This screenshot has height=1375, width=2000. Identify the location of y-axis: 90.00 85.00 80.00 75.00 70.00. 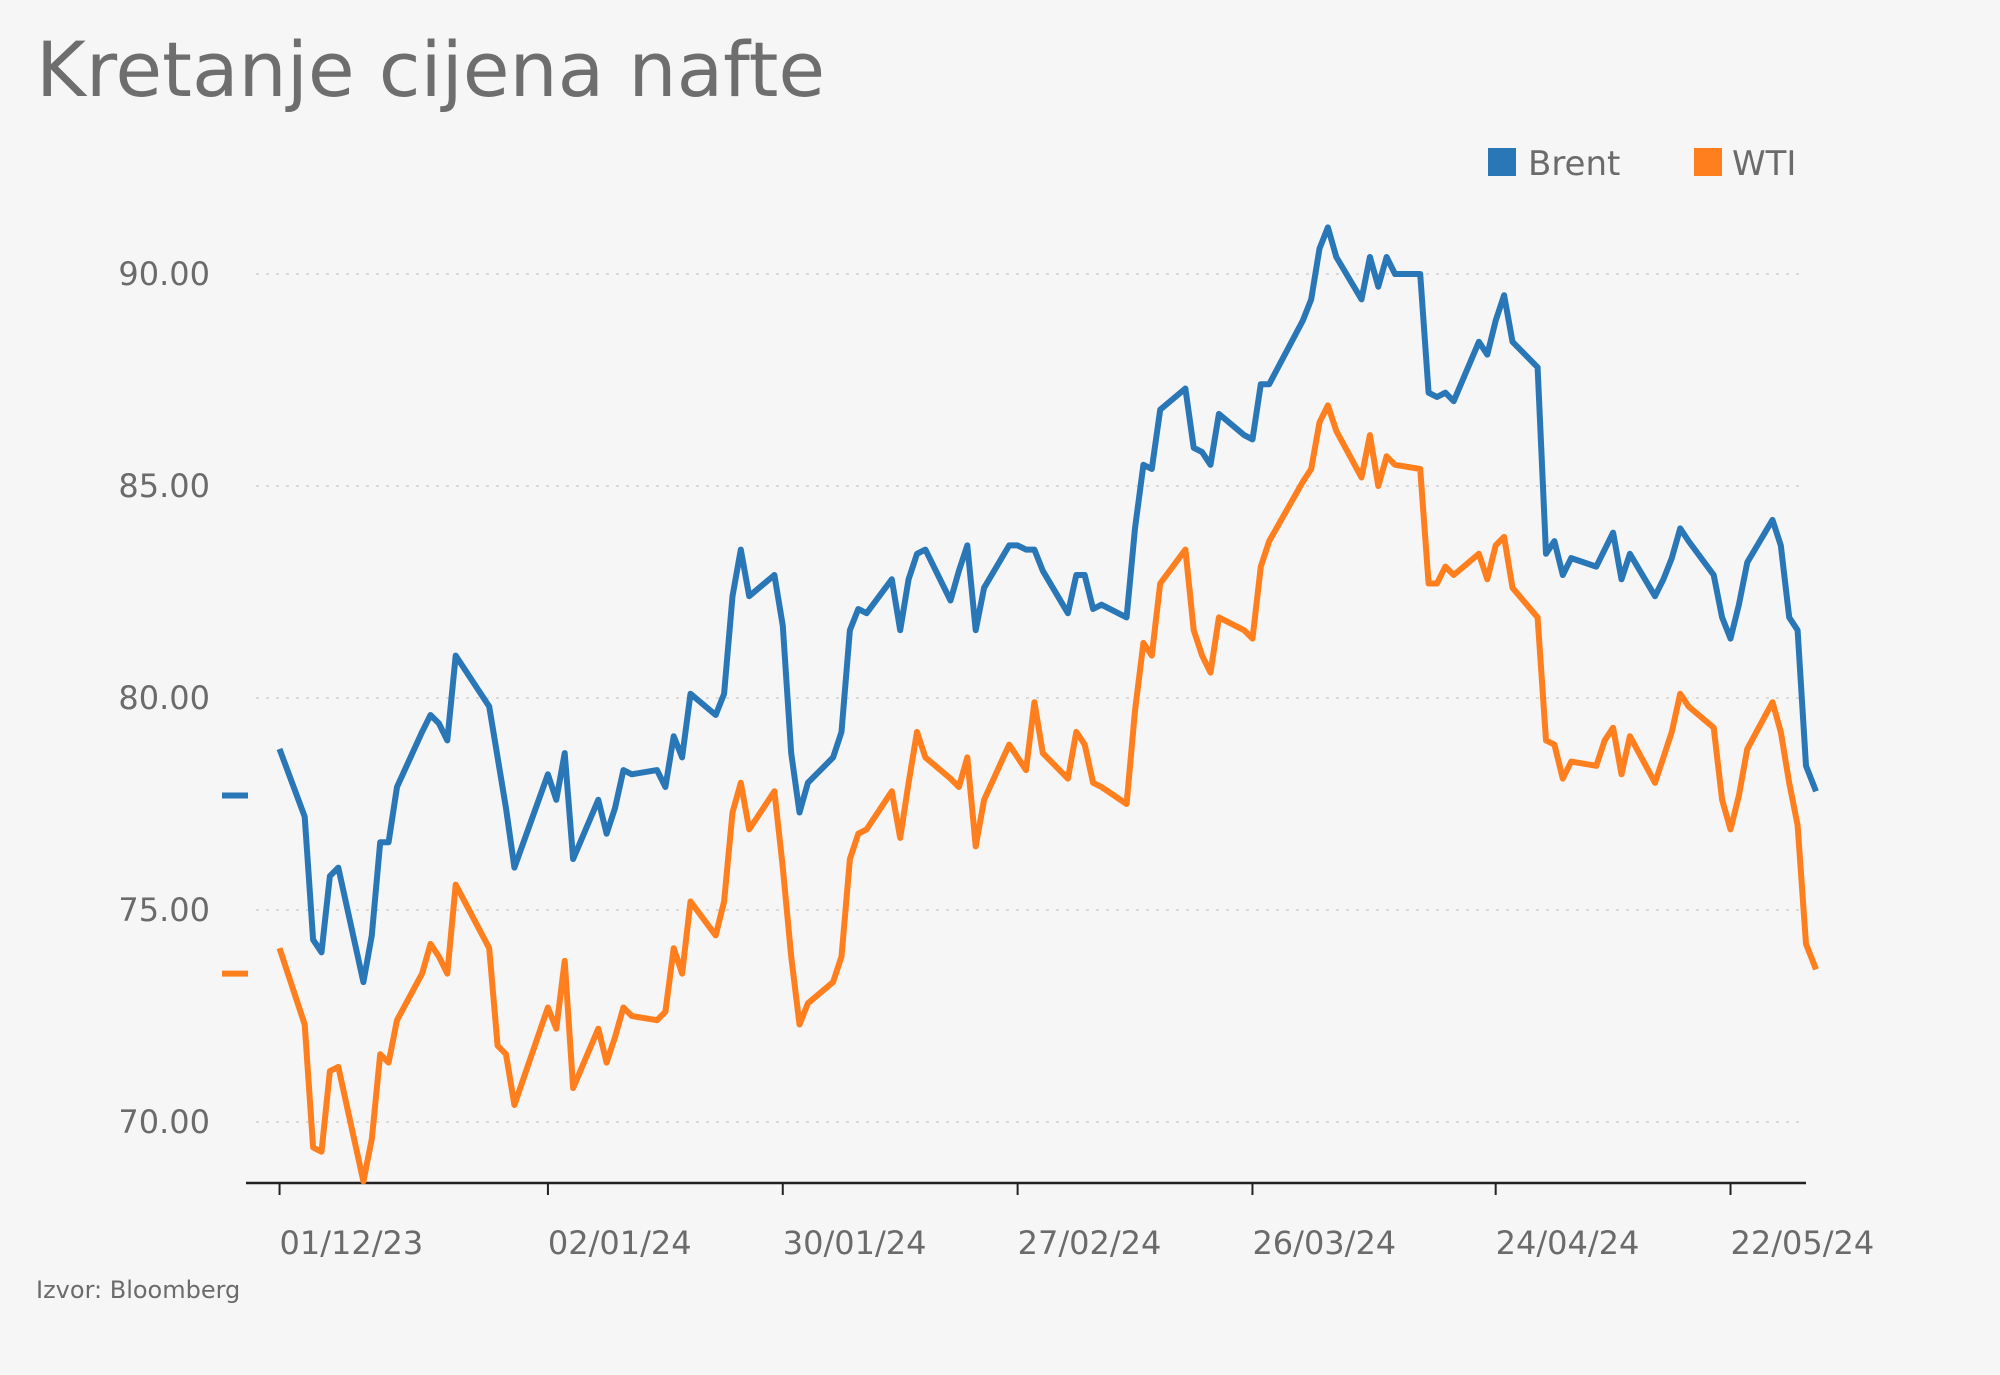
(164, 698).